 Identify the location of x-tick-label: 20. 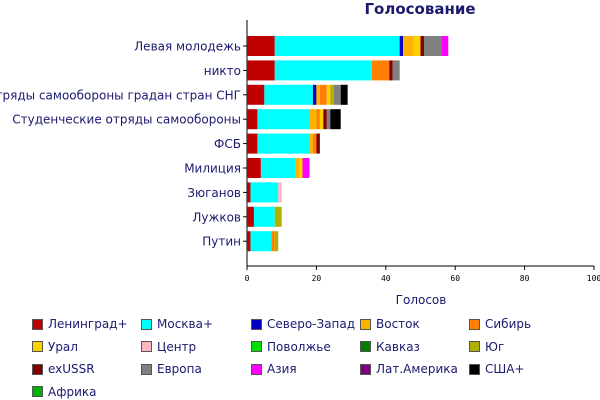
(317, 278).